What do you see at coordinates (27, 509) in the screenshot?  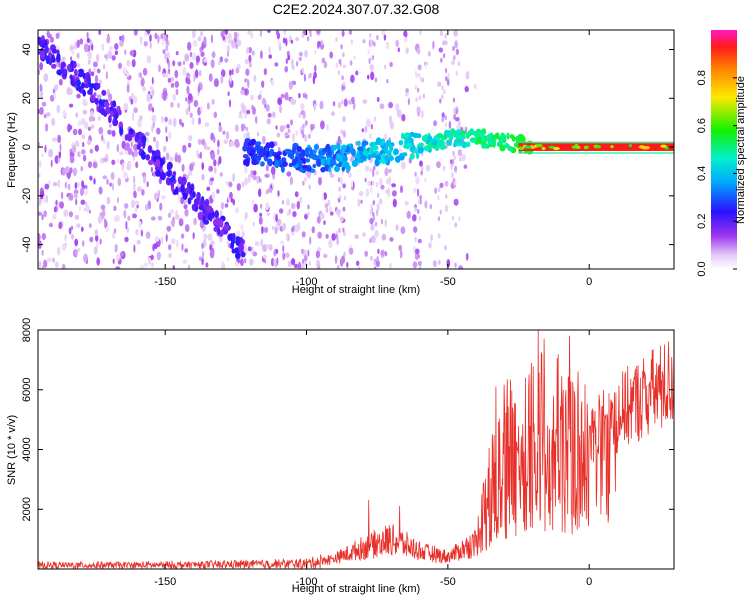 I see `y-tick-label: 2000` at bounding box center [27, 509].